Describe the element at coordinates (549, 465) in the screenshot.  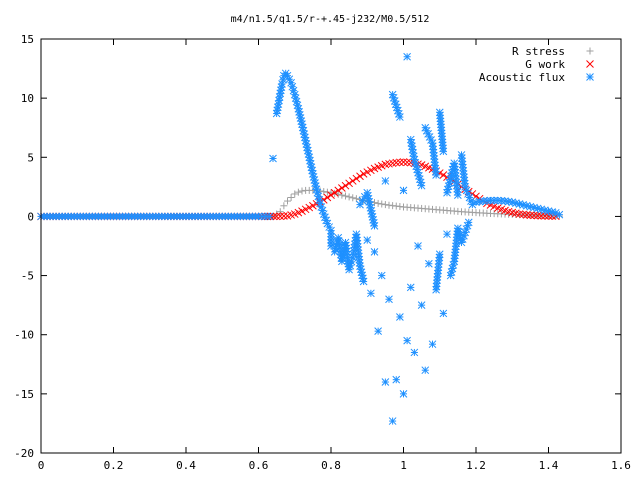
I see `x-tick-label: 1.4` at that location.